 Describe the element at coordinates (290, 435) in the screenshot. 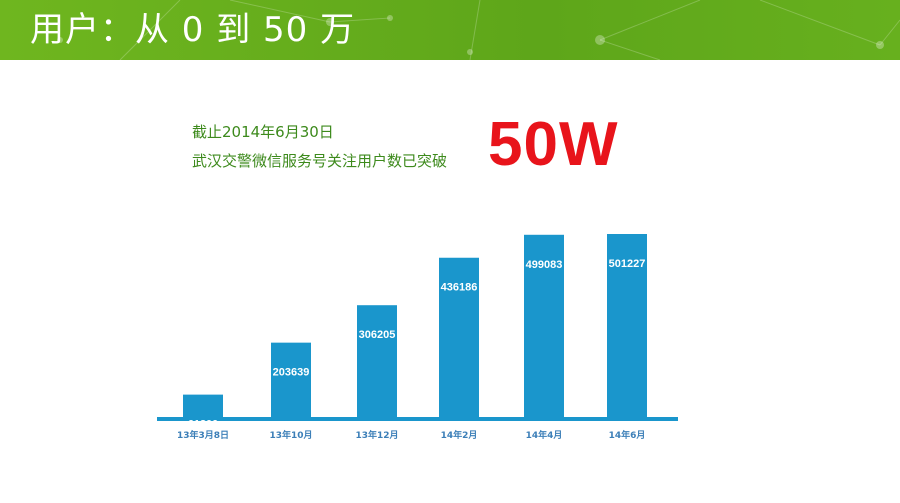

I see `x-tick-label-1: 13年10月` at that location.